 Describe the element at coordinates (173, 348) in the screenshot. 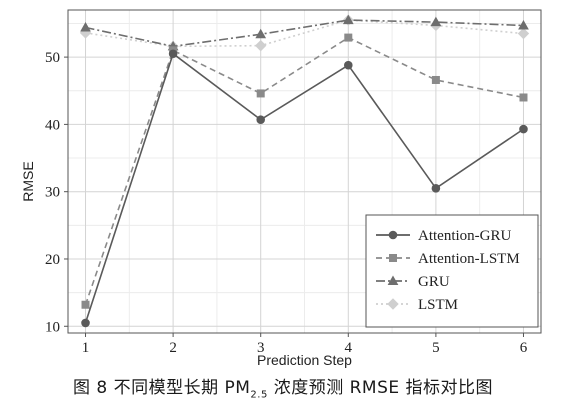

I see `x-tick-label: 2` at that location.